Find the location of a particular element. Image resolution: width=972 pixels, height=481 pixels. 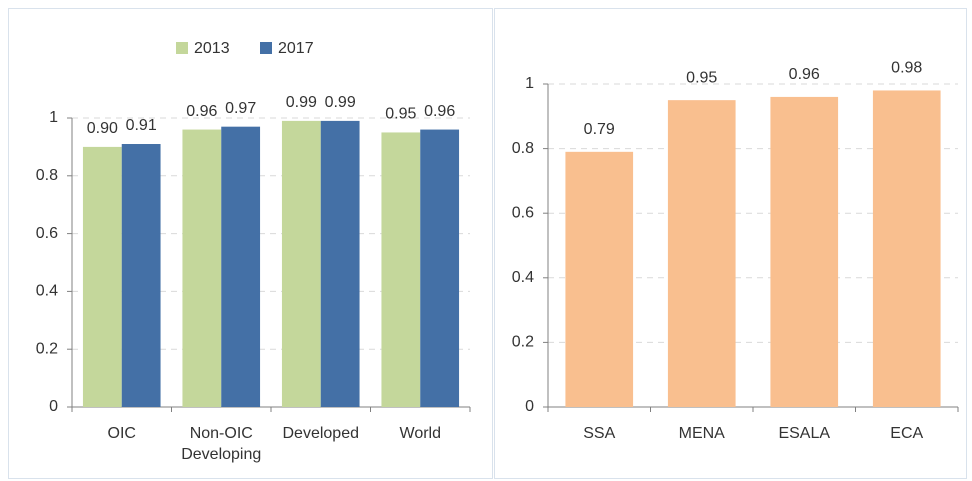

data-label: 0.98 is located at coordinates (906, 68).